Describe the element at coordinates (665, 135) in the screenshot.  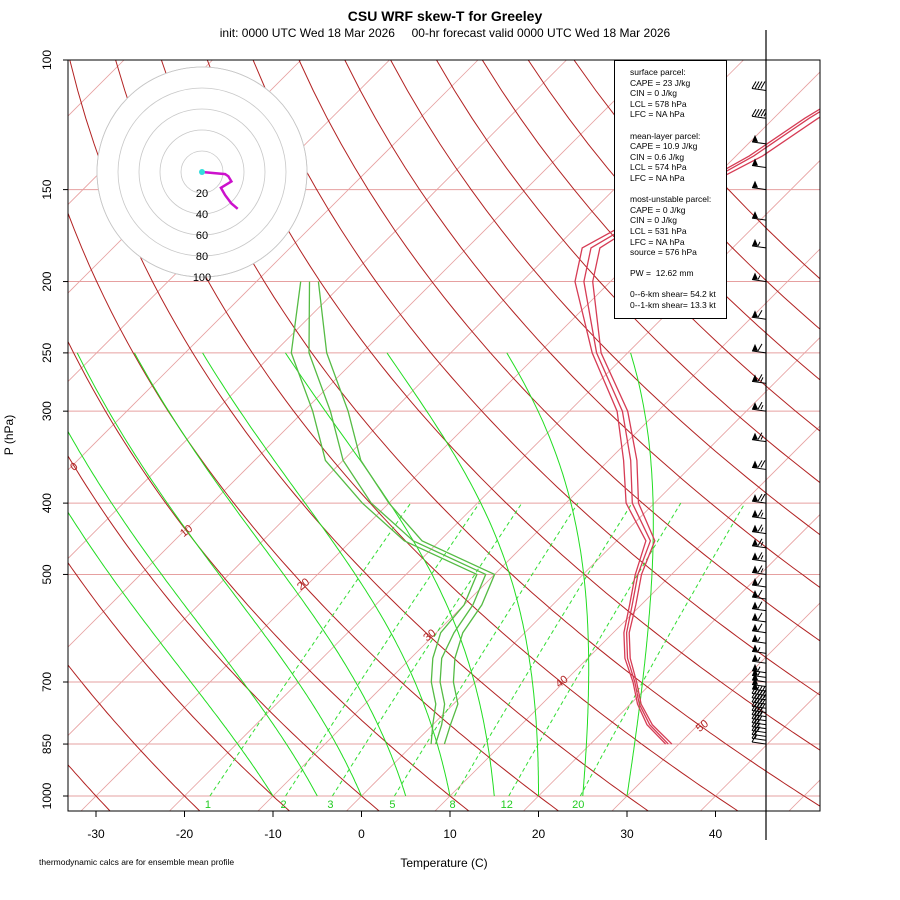
I see `mean-layer-header: mean-layer parcel:` at that location.